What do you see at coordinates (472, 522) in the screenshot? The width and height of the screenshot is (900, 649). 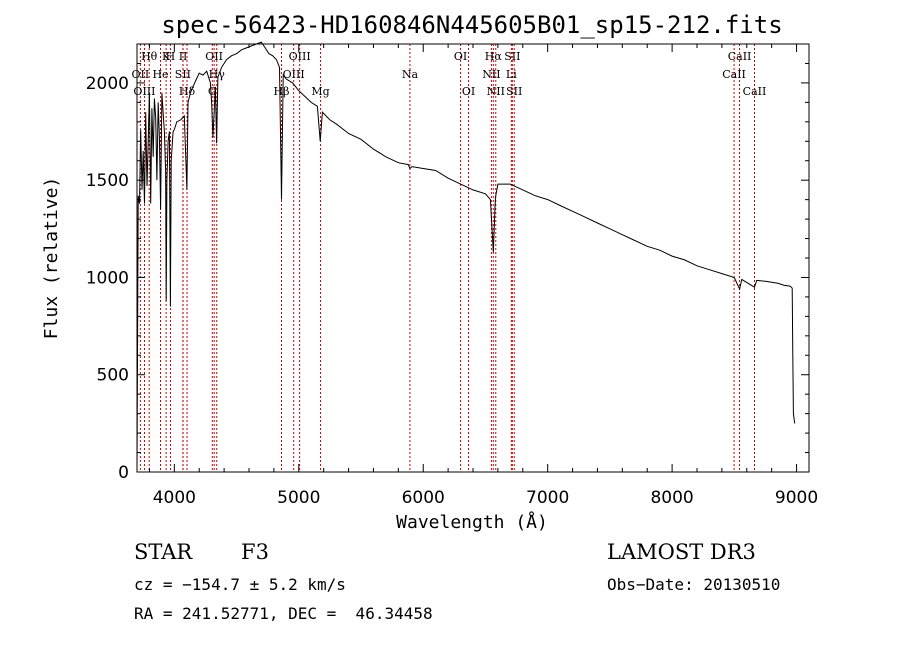 I see `x-axis-label: Wavelength (Å)` at bounding box center [472, 522].